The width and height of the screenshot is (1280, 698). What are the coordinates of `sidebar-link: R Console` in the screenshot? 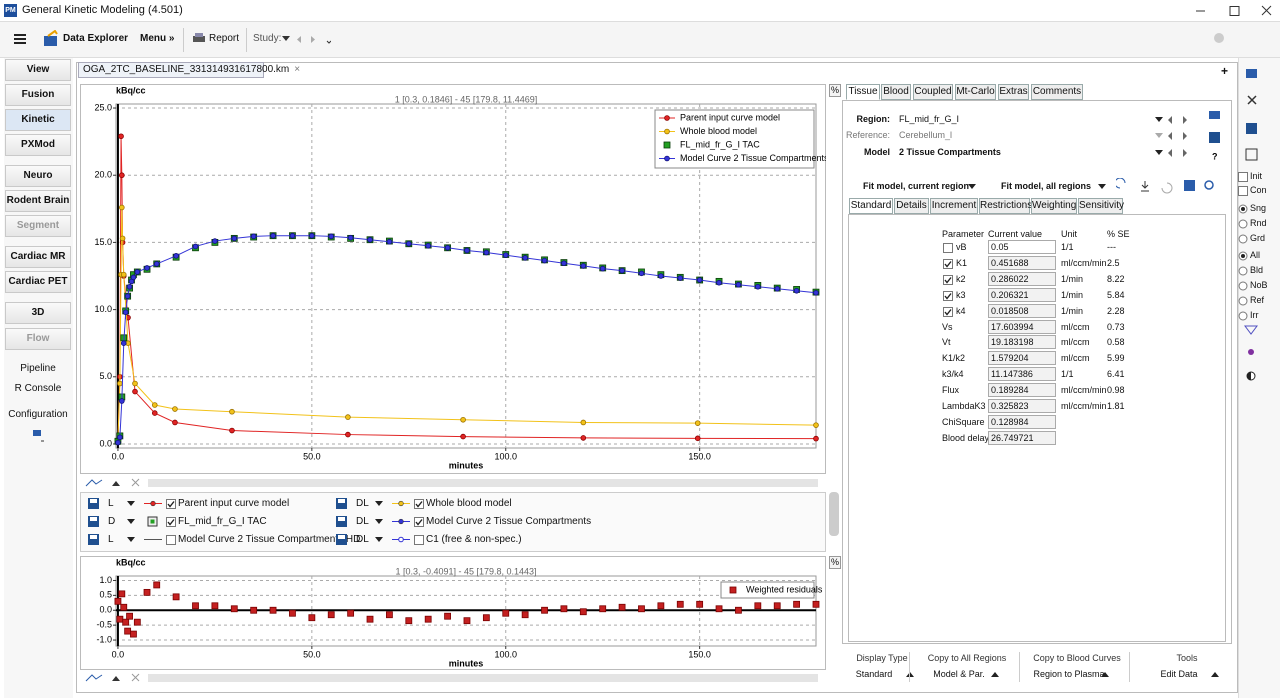 It's located at (38, 388).